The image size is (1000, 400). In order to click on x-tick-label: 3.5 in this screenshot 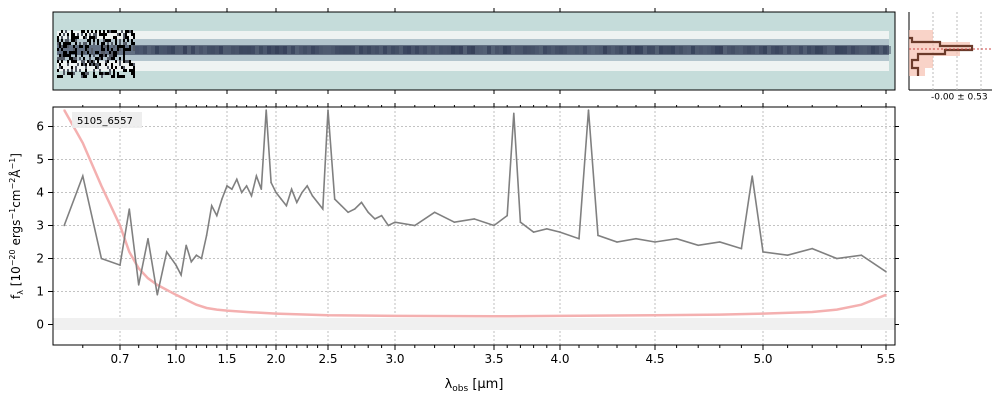, I will do `click(493, 359)`.